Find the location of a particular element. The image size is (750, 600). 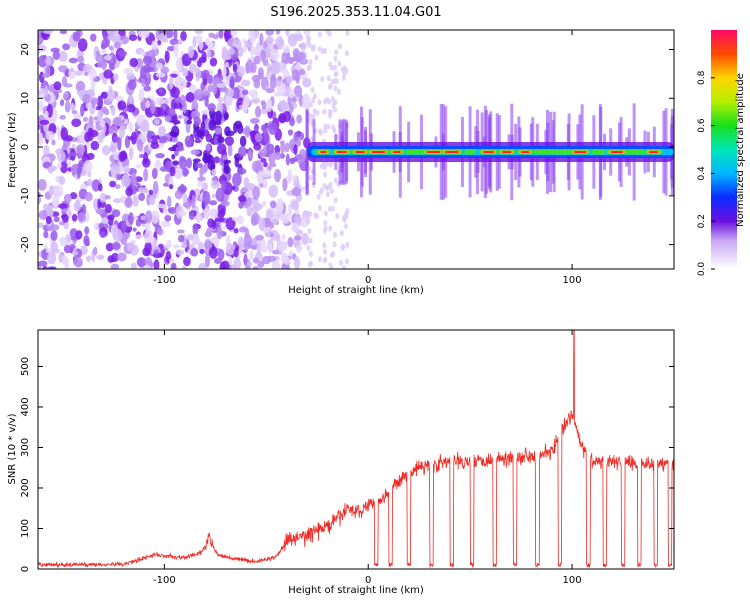

snr-ytick-label: 300 is located at coordinates (25, 447).